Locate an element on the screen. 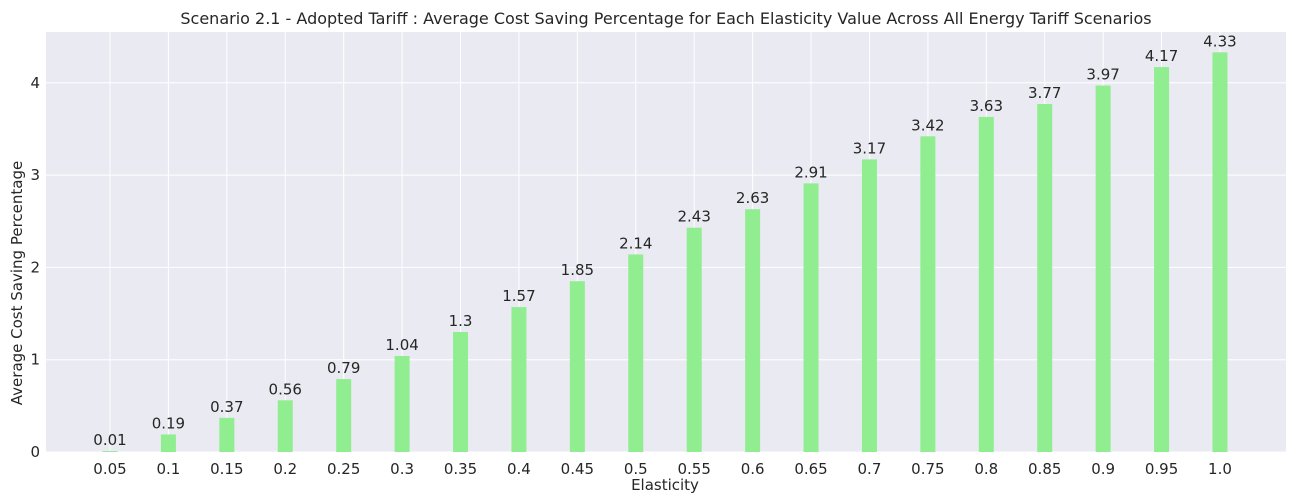  bar-value-label: 3.77 is located at coordinates (1044, 93).